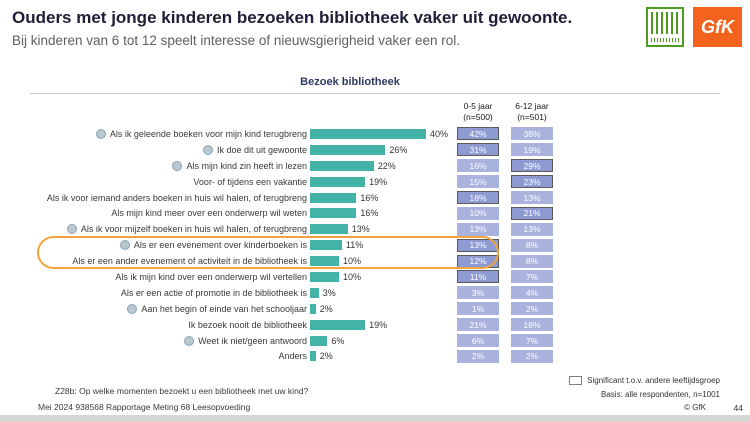 The image size is (750, 422). Describe the element at coordinates (261, 149) in the screenshot. I see `row-label-text: Ik doe dit uit gewoonte` at that location.